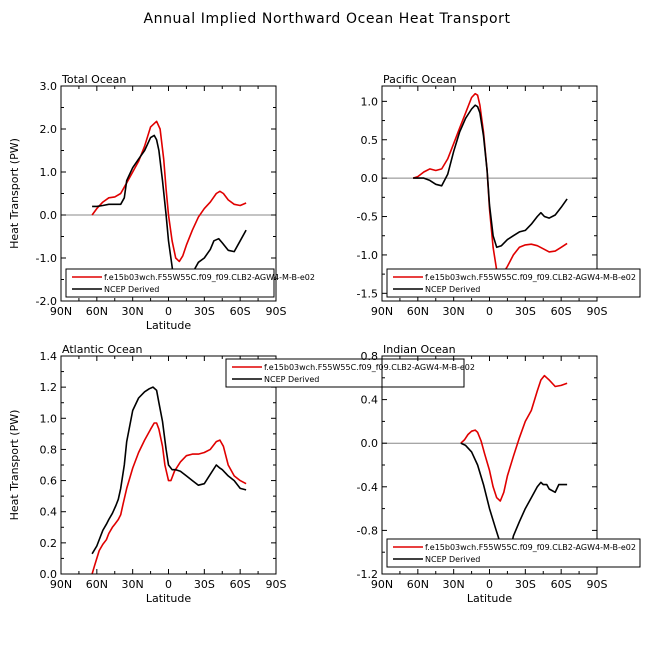  Describe the element at coordinates (367, 487) in the screenshot. I see `y-tick-label: -0.4` at that location.